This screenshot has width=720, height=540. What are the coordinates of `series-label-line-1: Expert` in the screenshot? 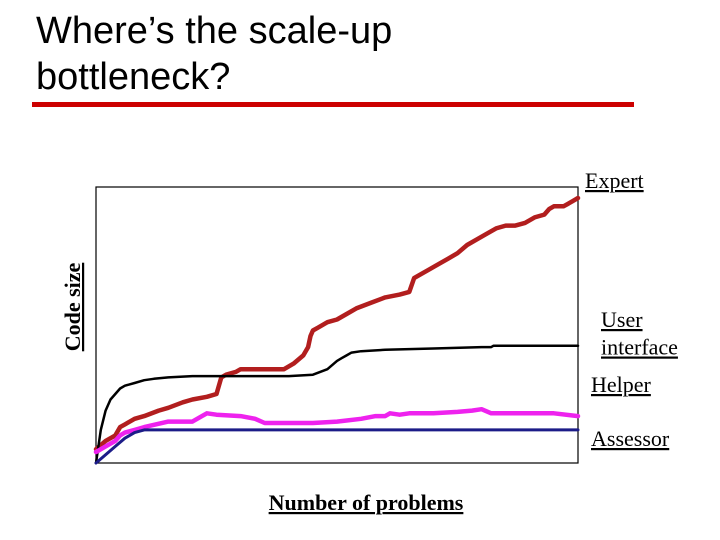 It's located at (614, 180).